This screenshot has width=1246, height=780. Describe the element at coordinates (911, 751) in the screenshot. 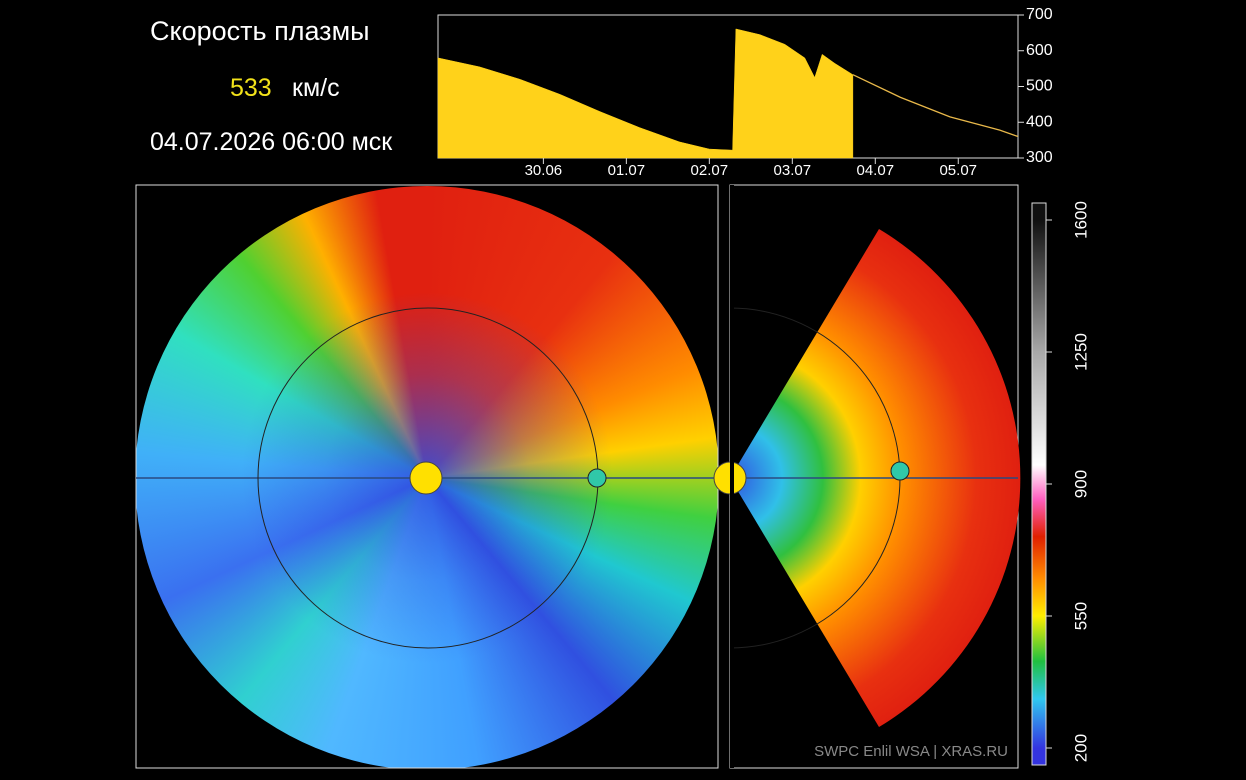

I see `credit: SWPC Enlil WSA | XRAS.RU` at that location.